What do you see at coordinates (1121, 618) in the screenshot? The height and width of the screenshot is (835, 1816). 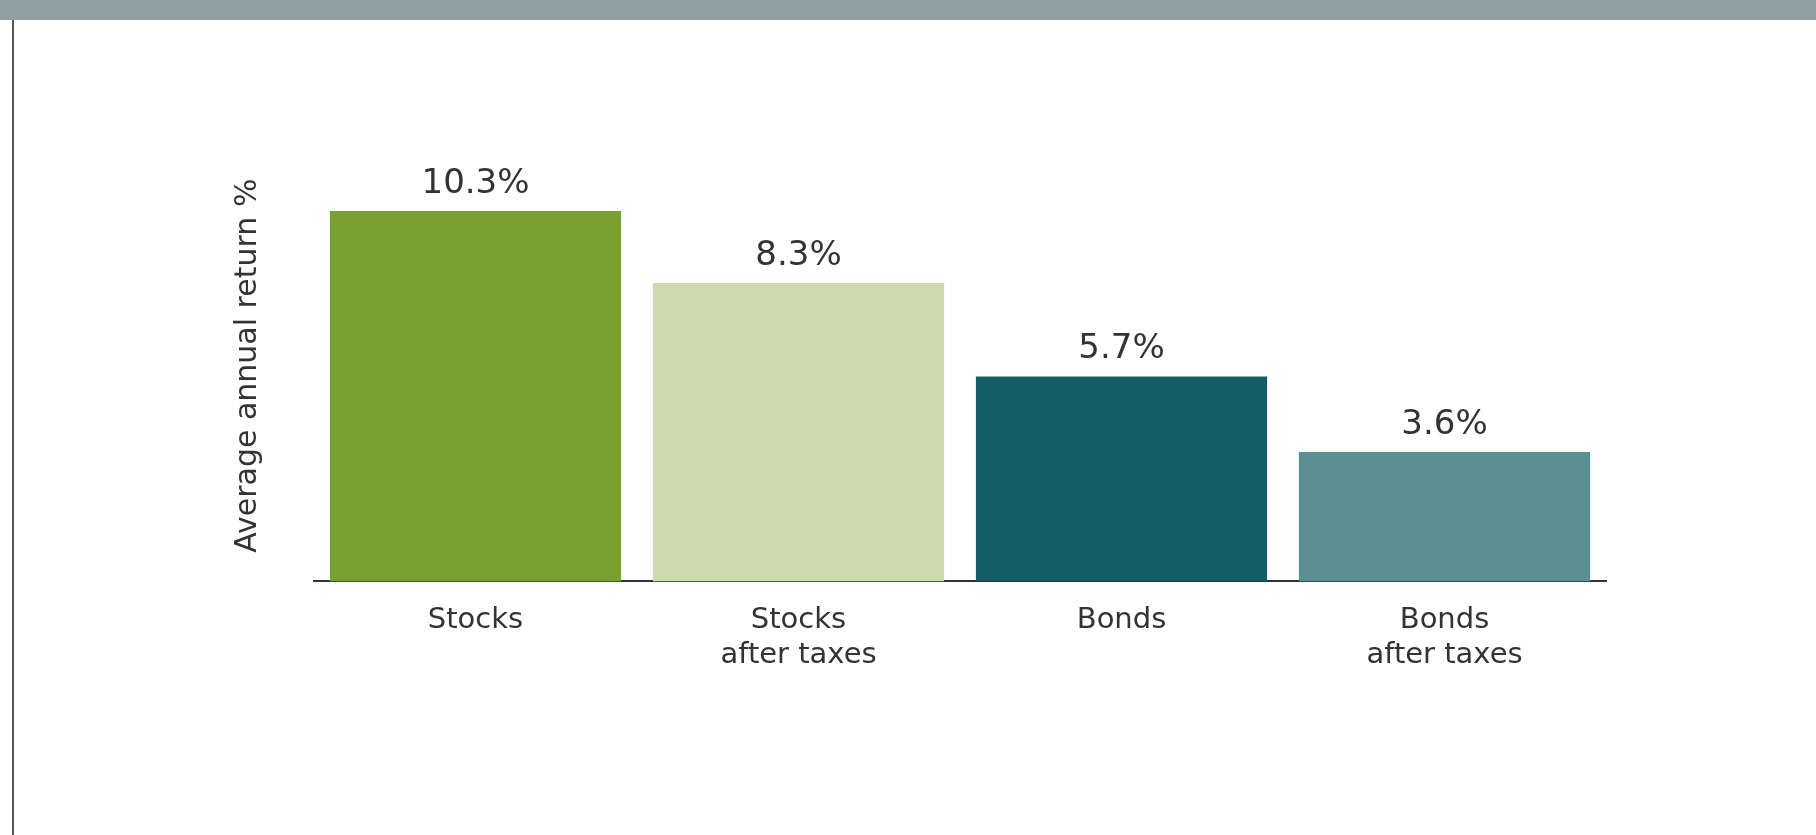 I see `x-tick-label: Bonds` at bounding box center [1121, 618].